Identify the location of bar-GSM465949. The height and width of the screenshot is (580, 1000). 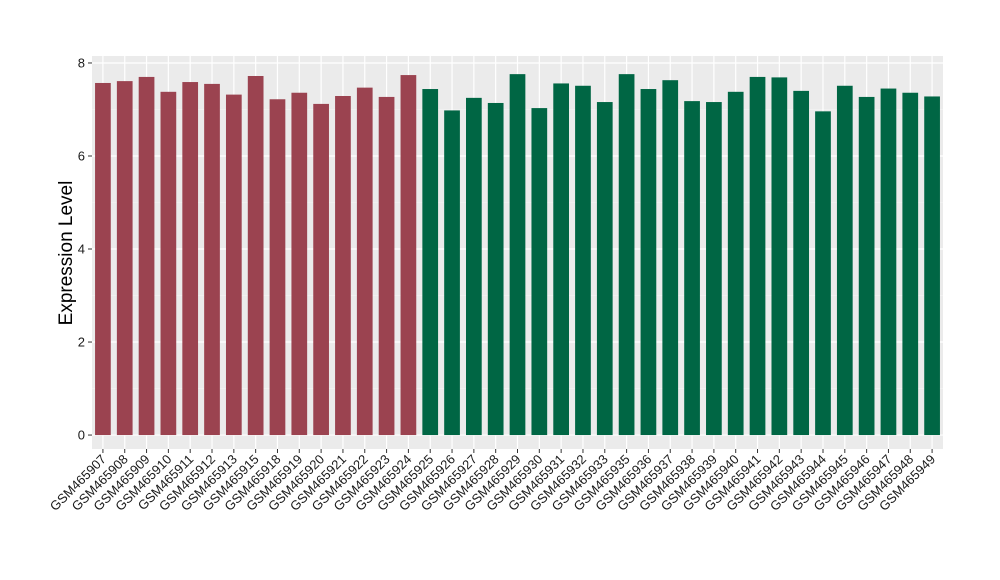
(932, 266).